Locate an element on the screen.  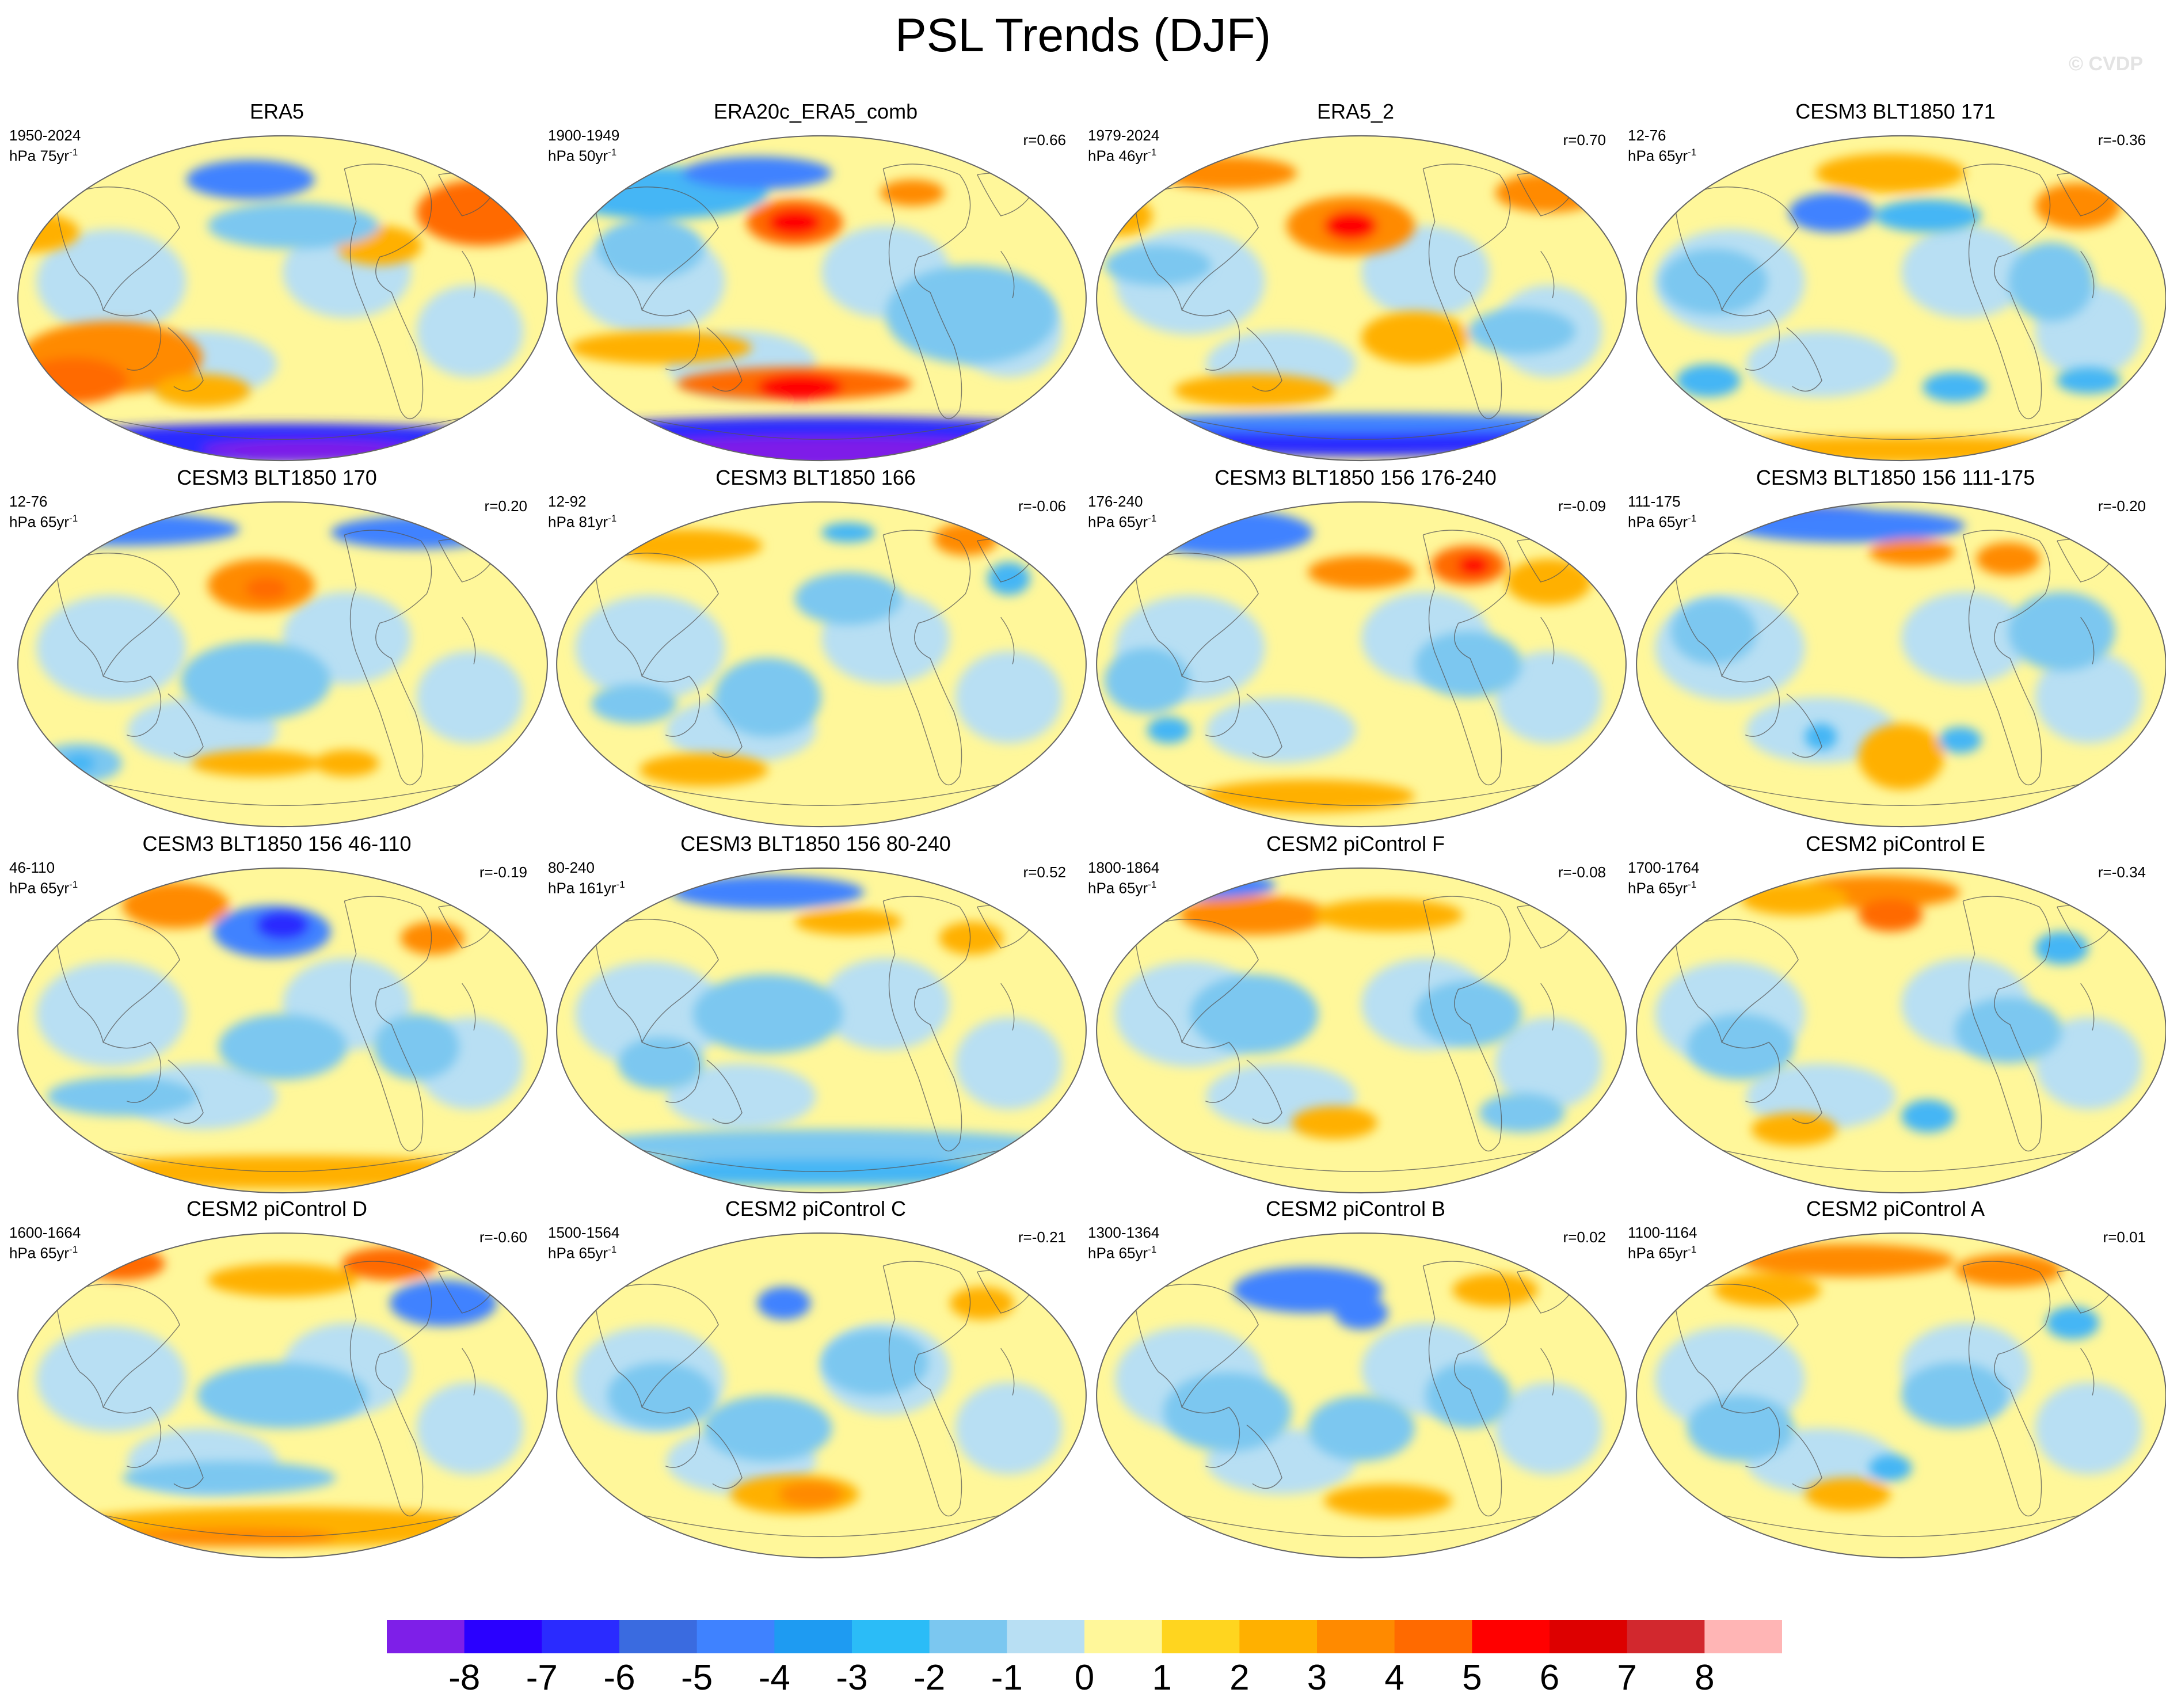
panel-correlation: r=-0.06 is located at coordinates (1042, 506).